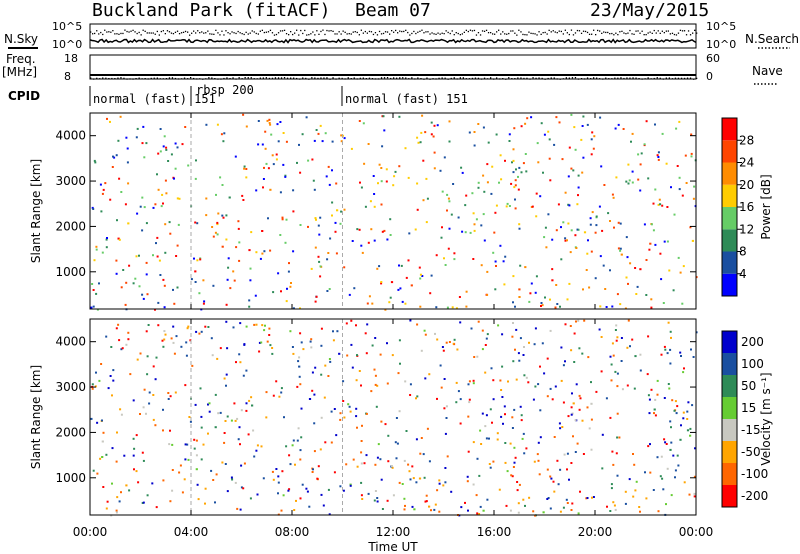 The width and height of the screenshot is (800, 554). I want to click on power-colorbar-swatch, so click(729, 173).